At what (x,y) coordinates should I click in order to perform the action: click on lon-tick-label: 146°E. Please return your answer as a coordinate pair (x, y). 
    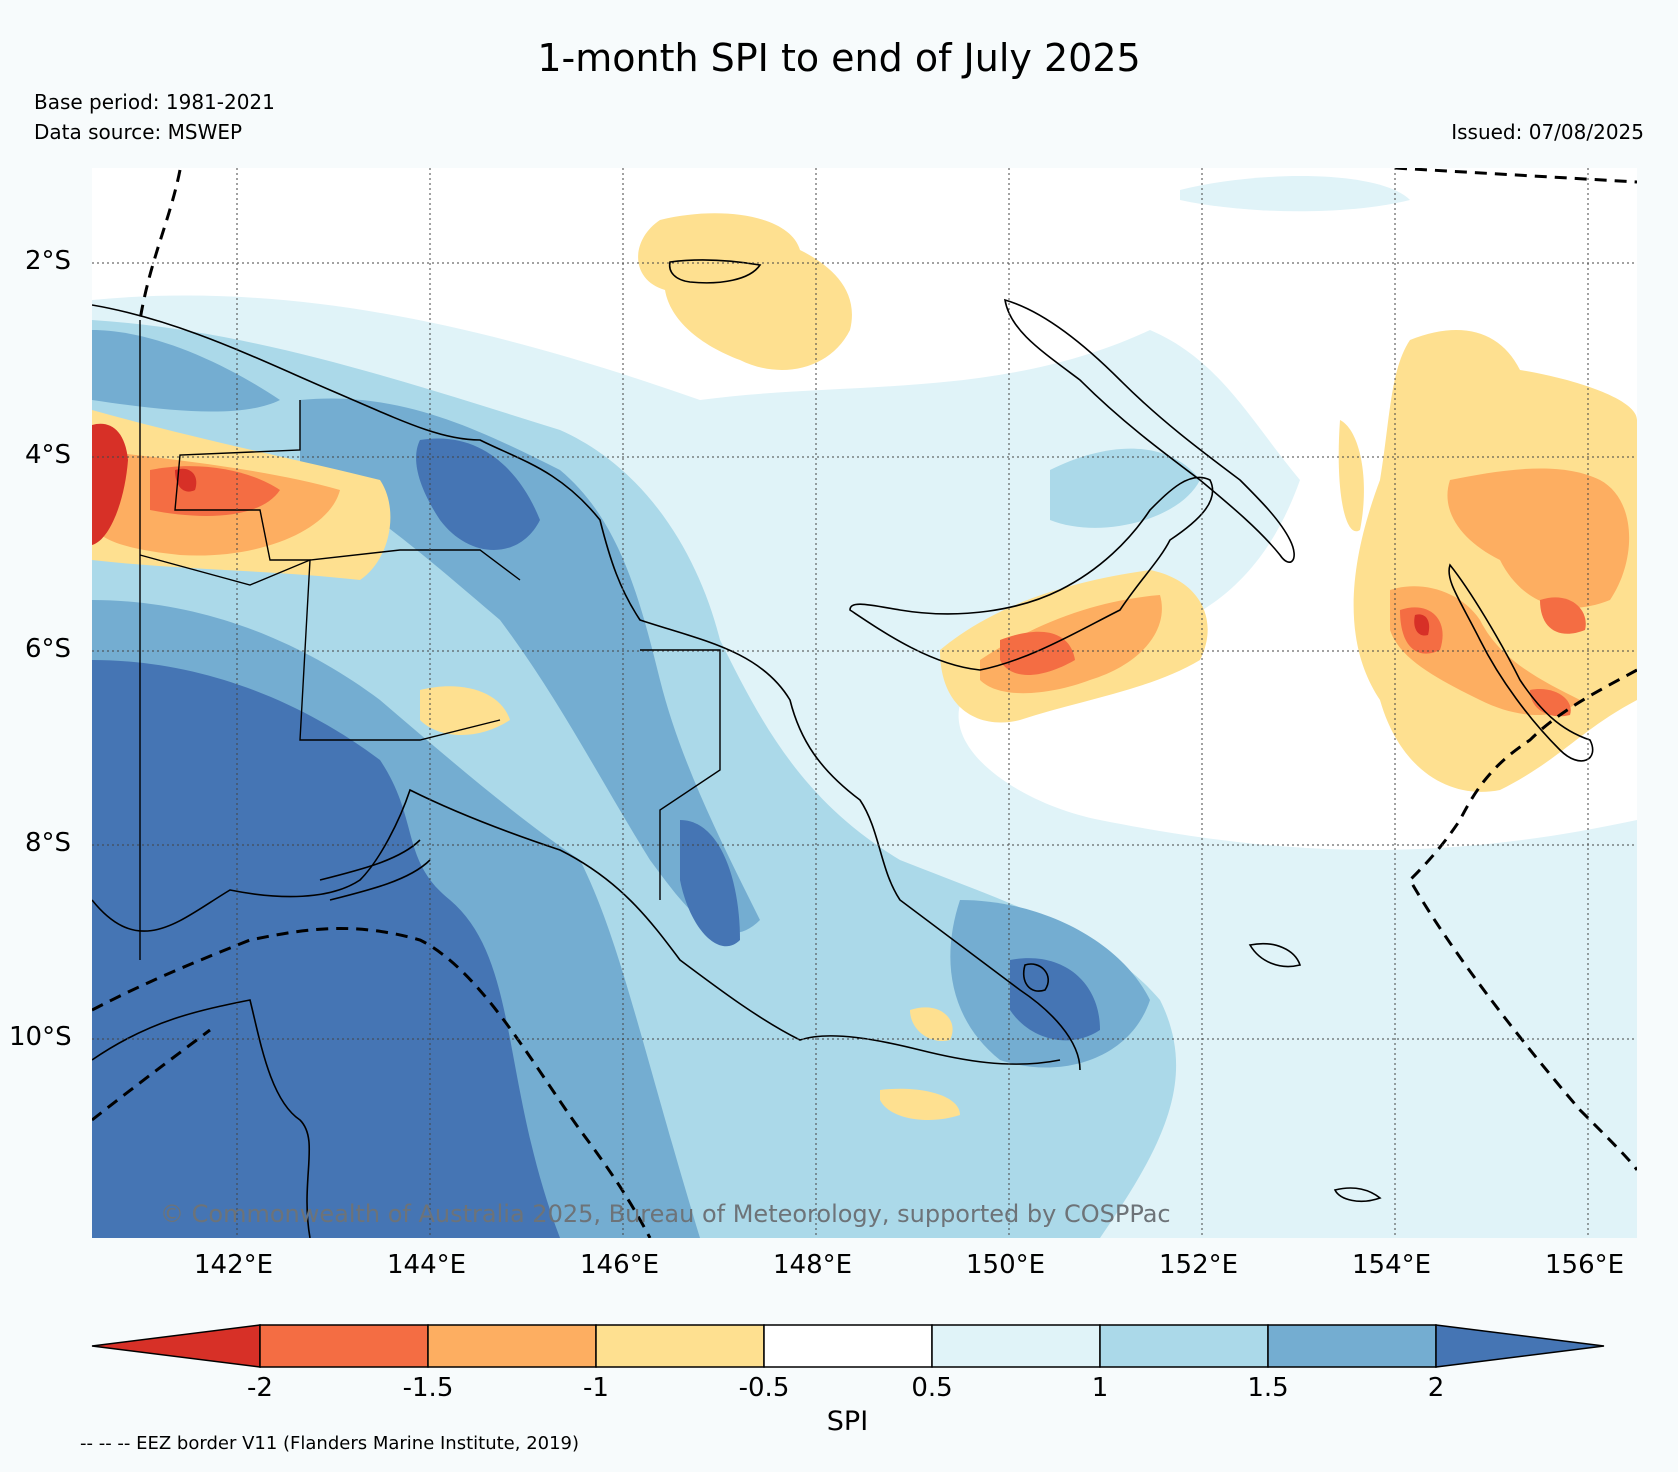
    Looking at the image, I should click on (620, 1265).